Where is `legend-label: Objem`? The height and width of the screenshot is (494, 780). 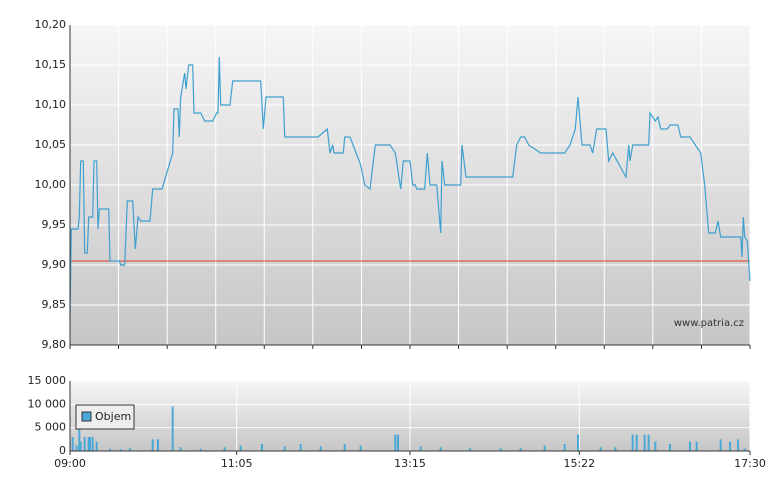 legend-label: Objem is located at coordinates (113, 416).